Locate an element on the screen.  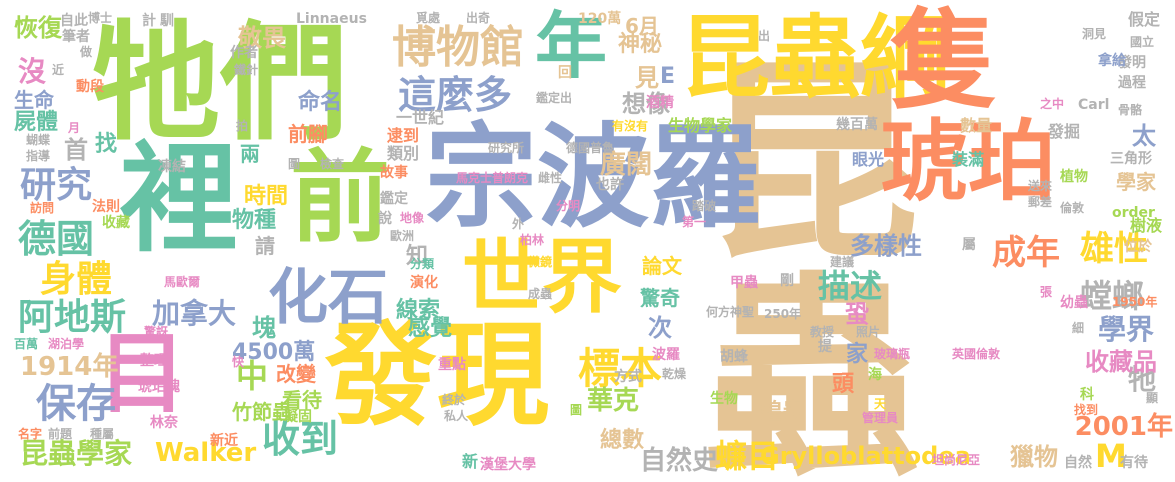
word-zhaodao: 找到 is located at coordinates (1086, 410).